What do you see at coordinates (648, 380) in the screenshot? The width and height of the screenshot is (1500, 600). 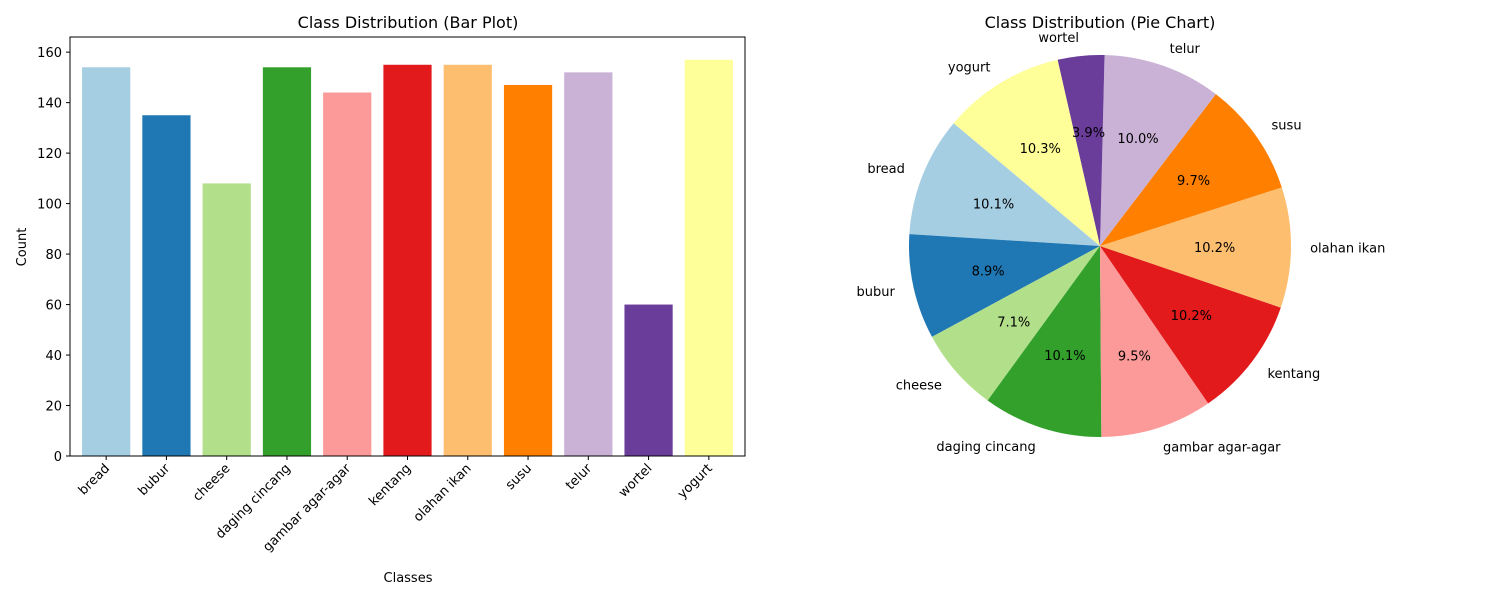 I see `bar-wortel` at bounding box center [648, 380].